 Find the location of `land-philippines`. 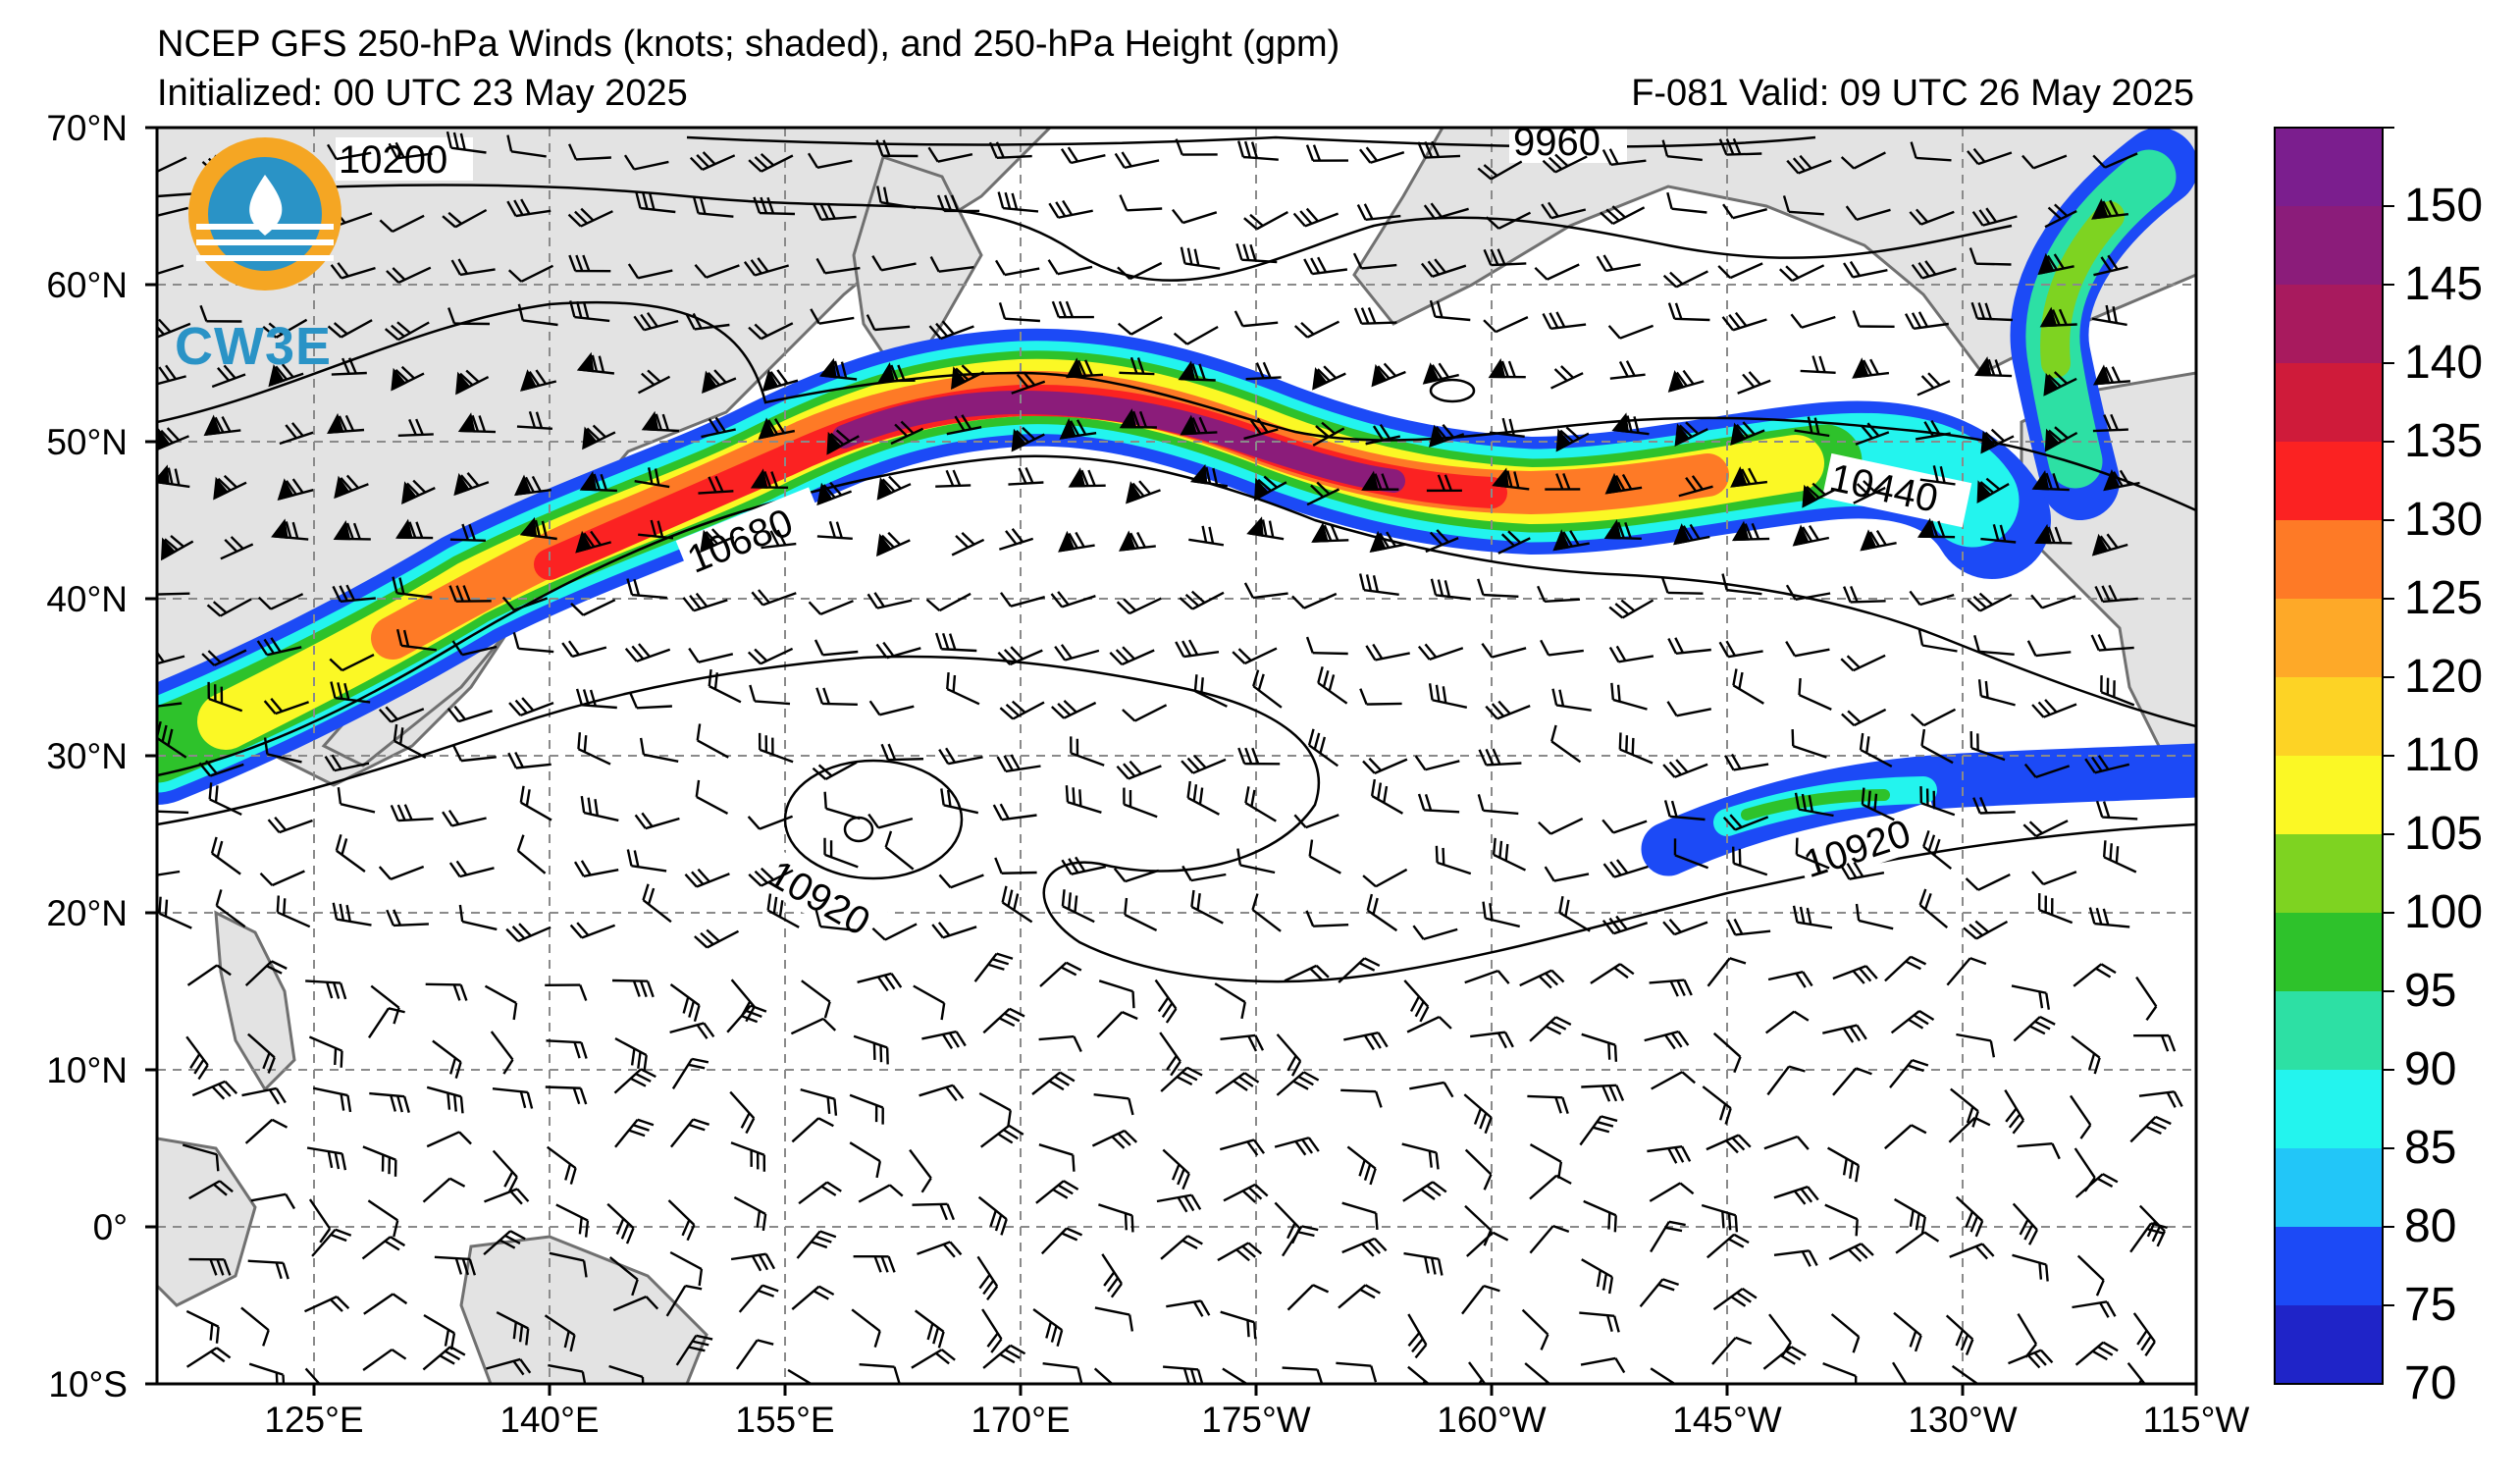

land-philippines is located at coordinates (255, 1001).